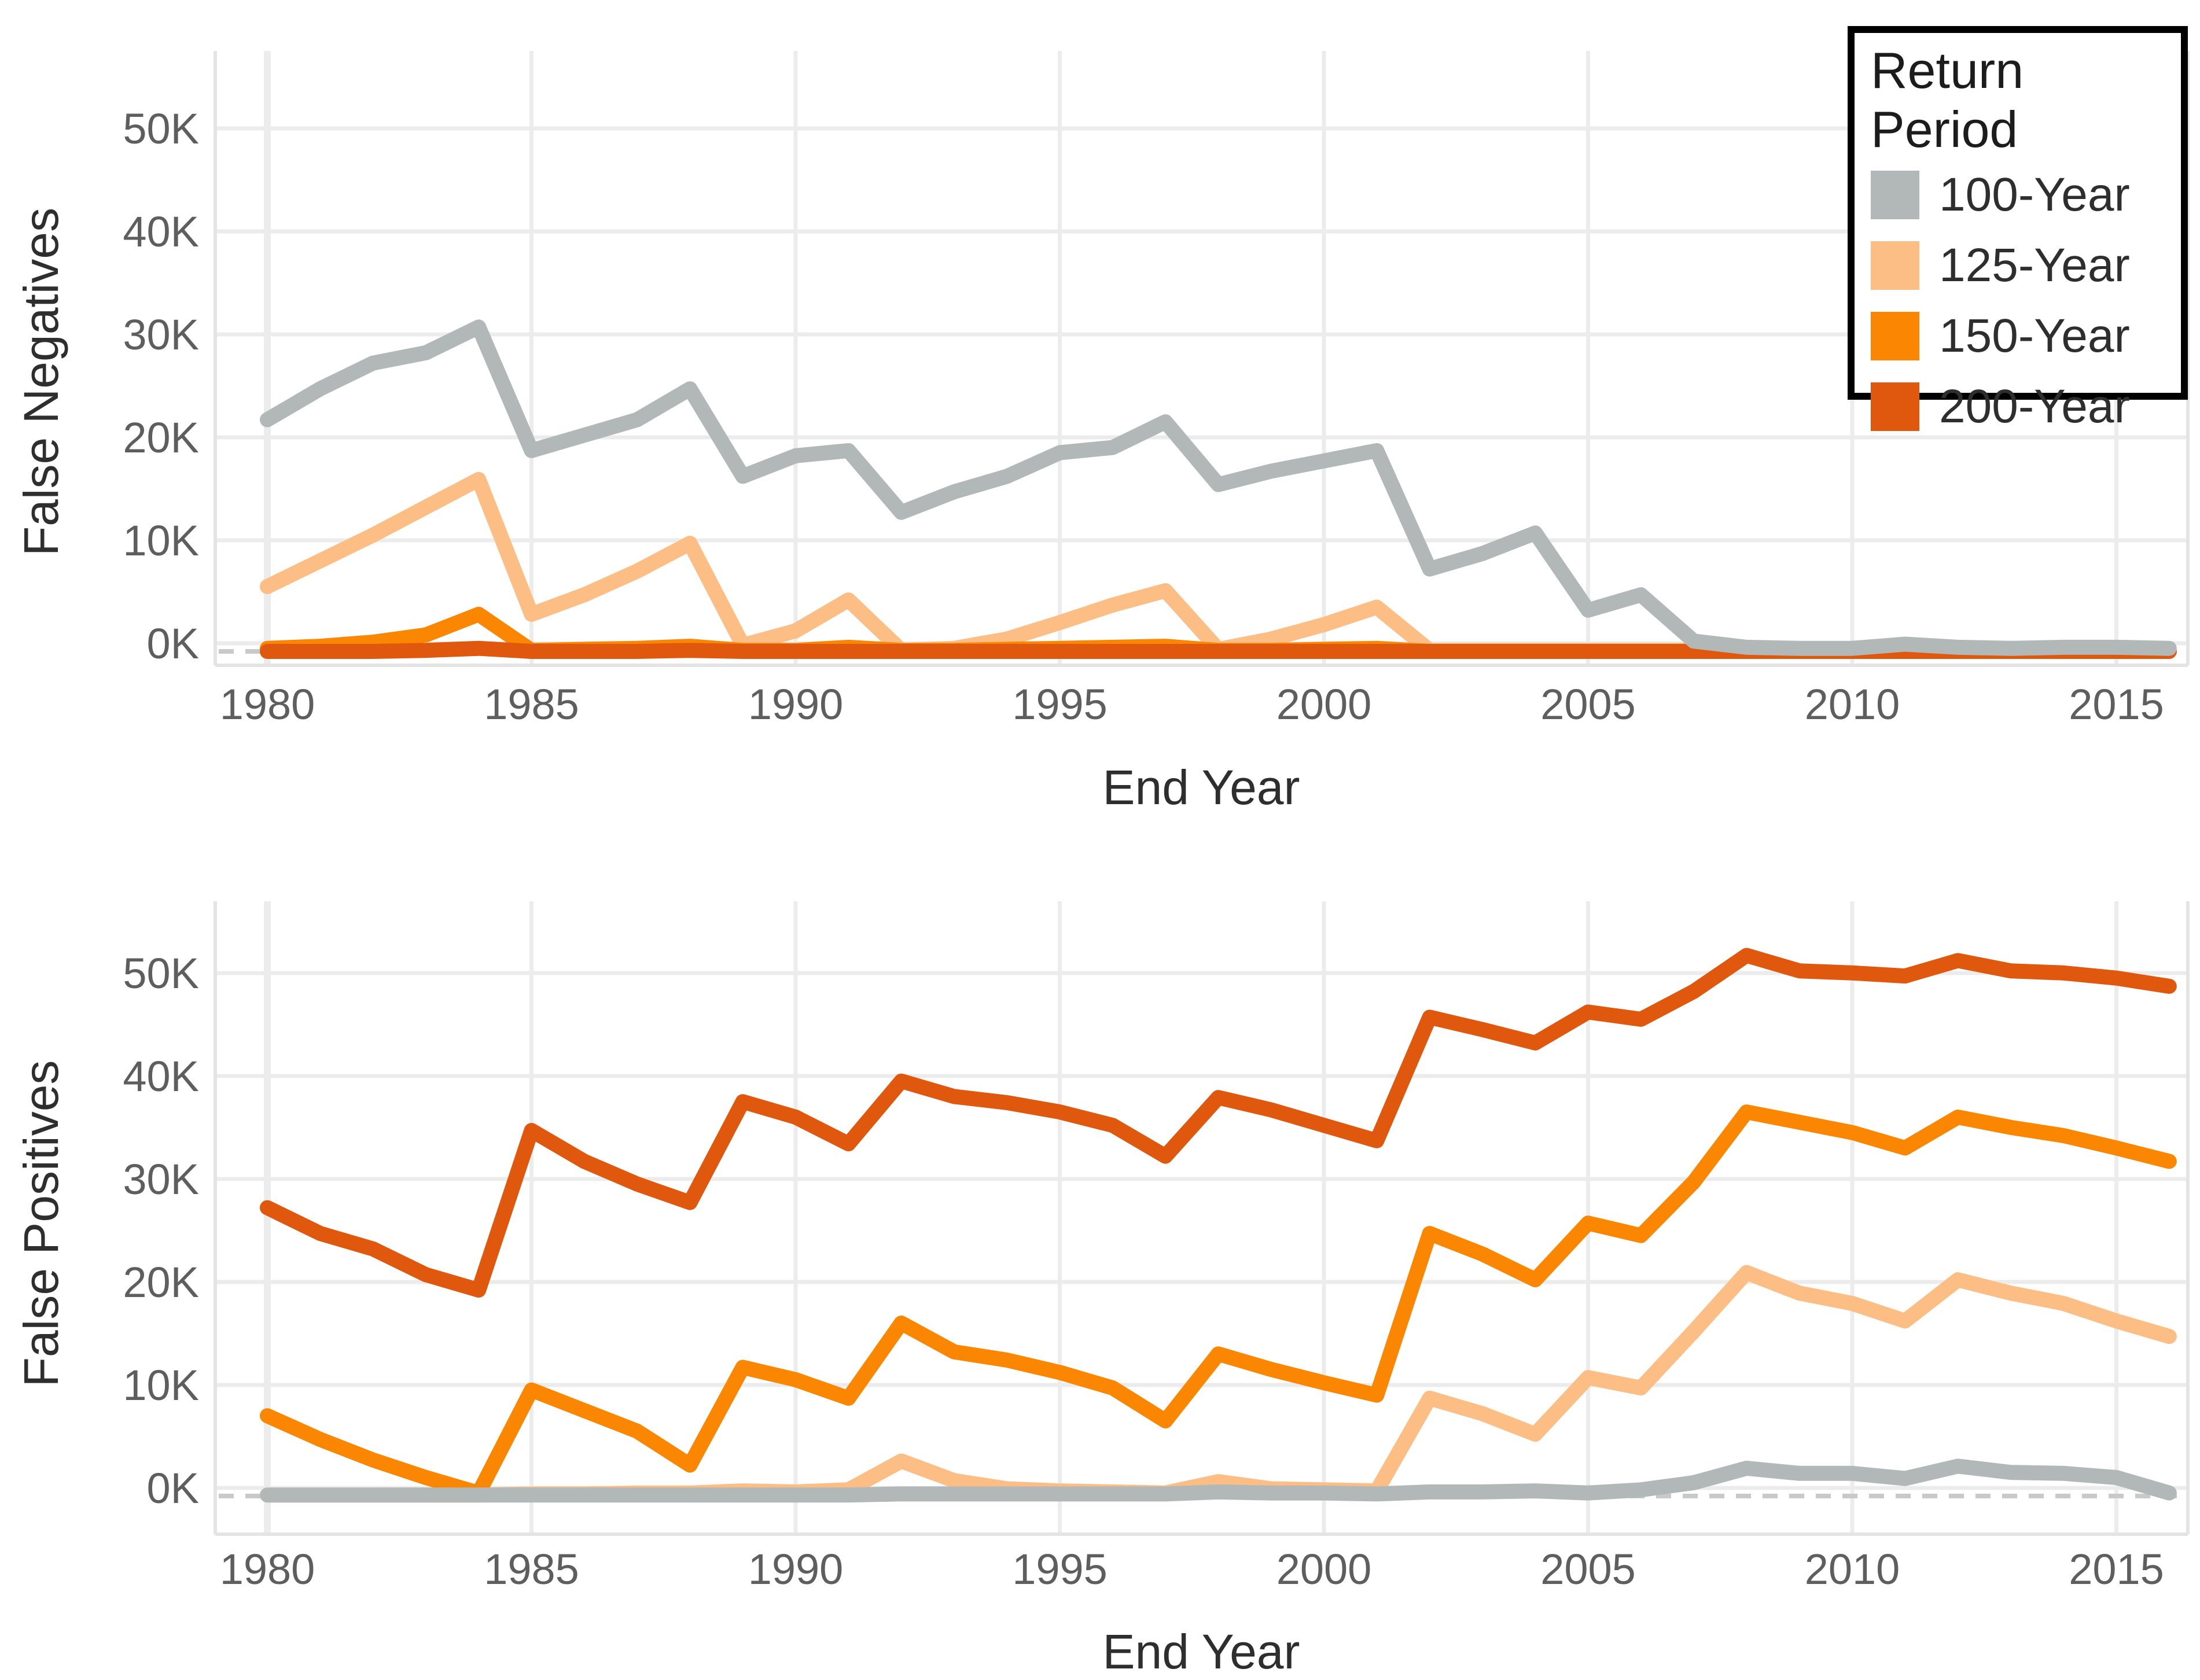 This screenshot has width=2200, height=1680. Describe the element at coordinates (1947, 100) in the screenshot. I see `legend-title: Return Period` at that location.